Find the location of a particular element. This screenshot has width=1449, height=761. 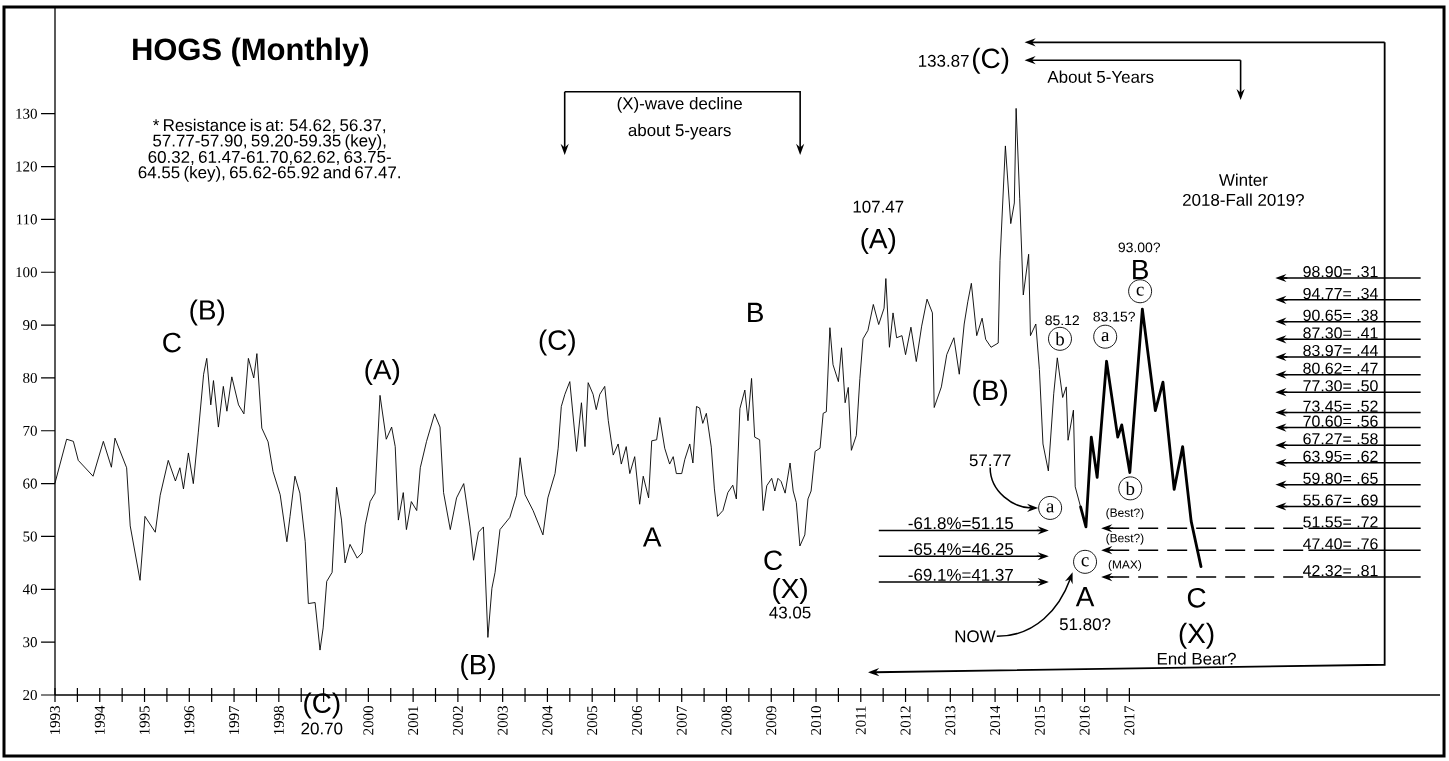

ref-line-label: 77.30= .50 is located at coordinates (1340, 386).